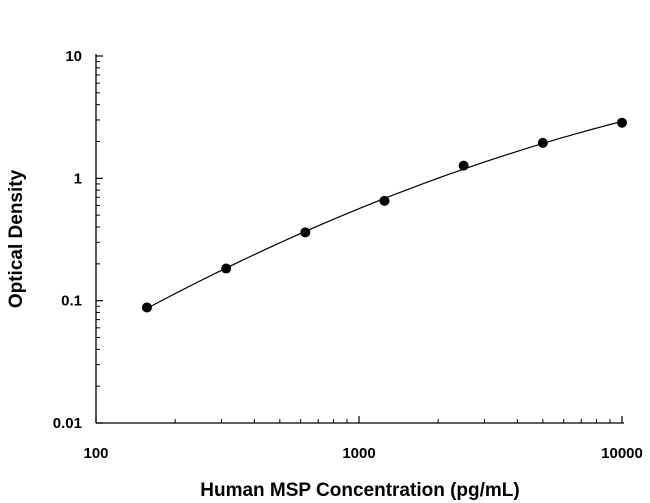 This screenshot has width=650, height=503. Describe the element at coordinates (71, 301) in the screenshot. I see `y-tick-label: 0.1` at that location.